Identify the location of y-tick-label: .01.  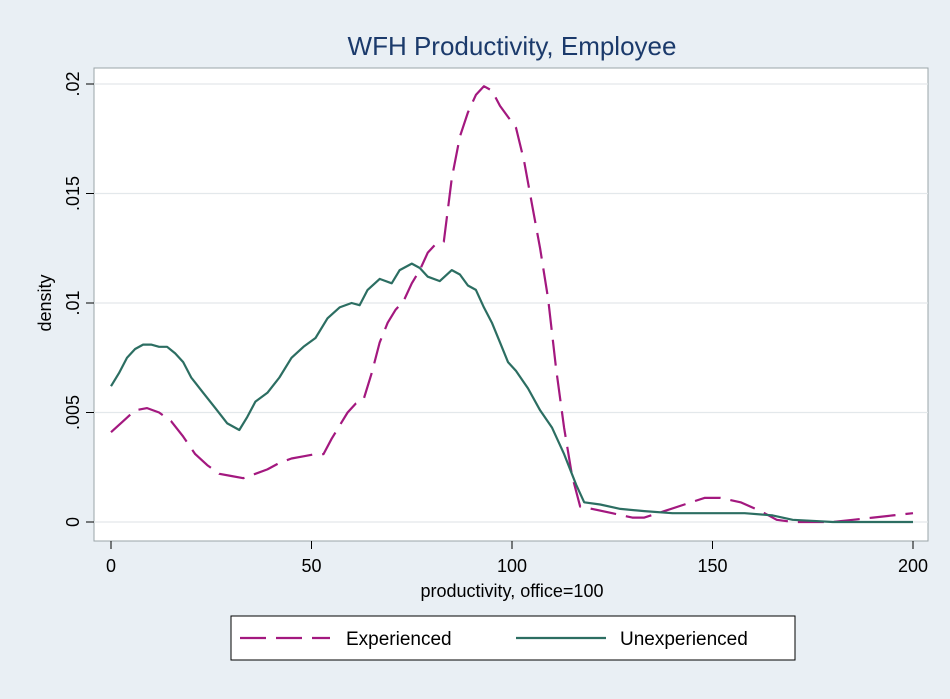
(73, 302).